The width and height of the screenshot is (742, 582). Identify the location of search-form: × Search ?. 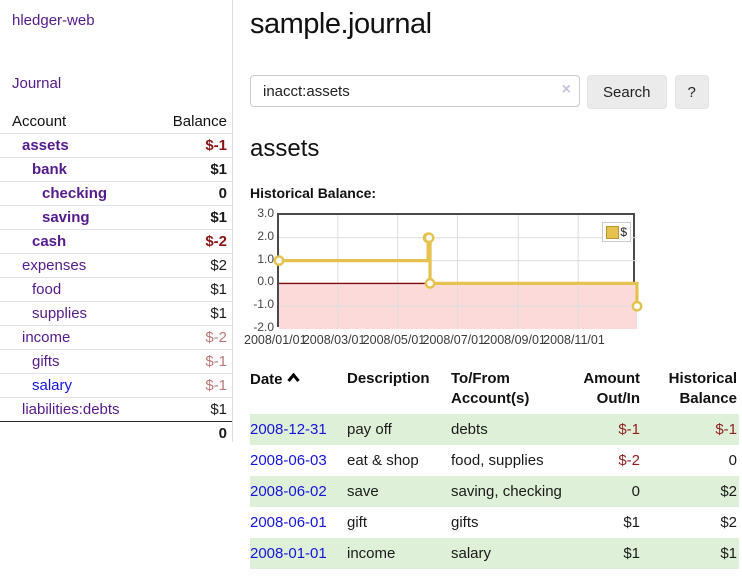
(496, 92).